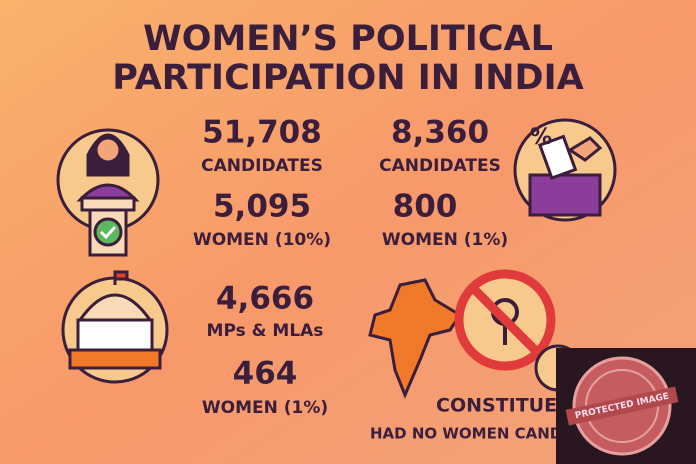  Describe the element at coordinates (348, 39) in the screenshot. I see `title: WOMEN’S POLITICAL` at that location.